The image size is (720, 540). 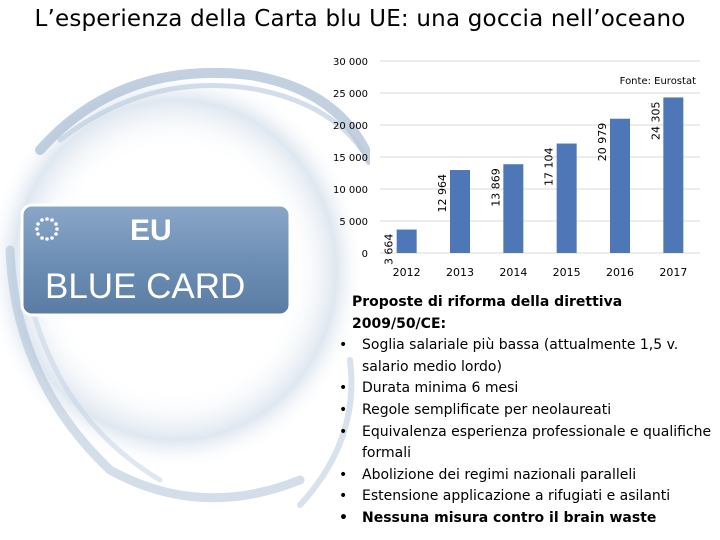 I want to click on bar-2013, so click(x=460, y=211).